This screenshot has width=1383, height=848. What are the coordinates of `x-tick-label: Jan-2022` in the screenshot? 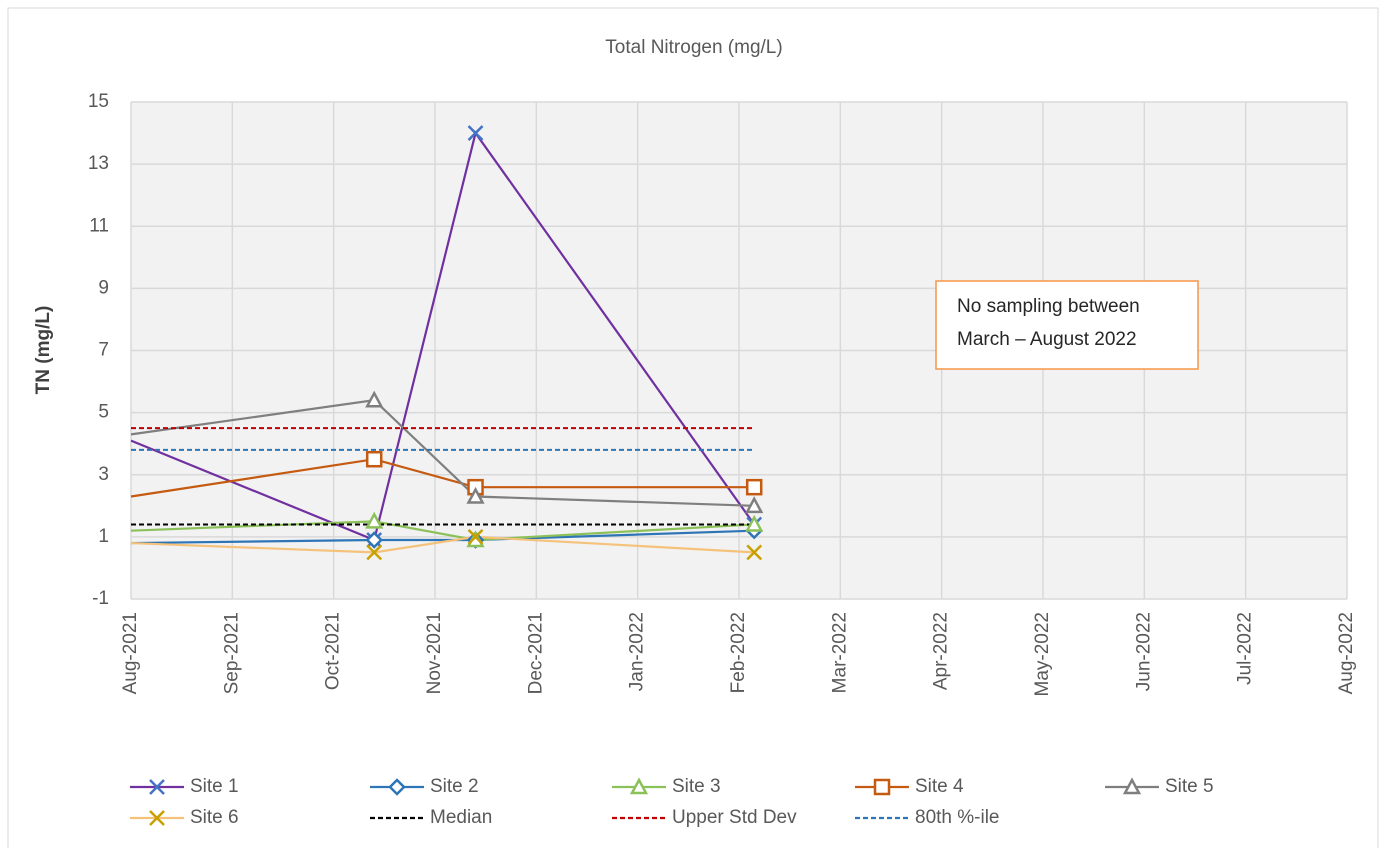 It's located at (637, 651).